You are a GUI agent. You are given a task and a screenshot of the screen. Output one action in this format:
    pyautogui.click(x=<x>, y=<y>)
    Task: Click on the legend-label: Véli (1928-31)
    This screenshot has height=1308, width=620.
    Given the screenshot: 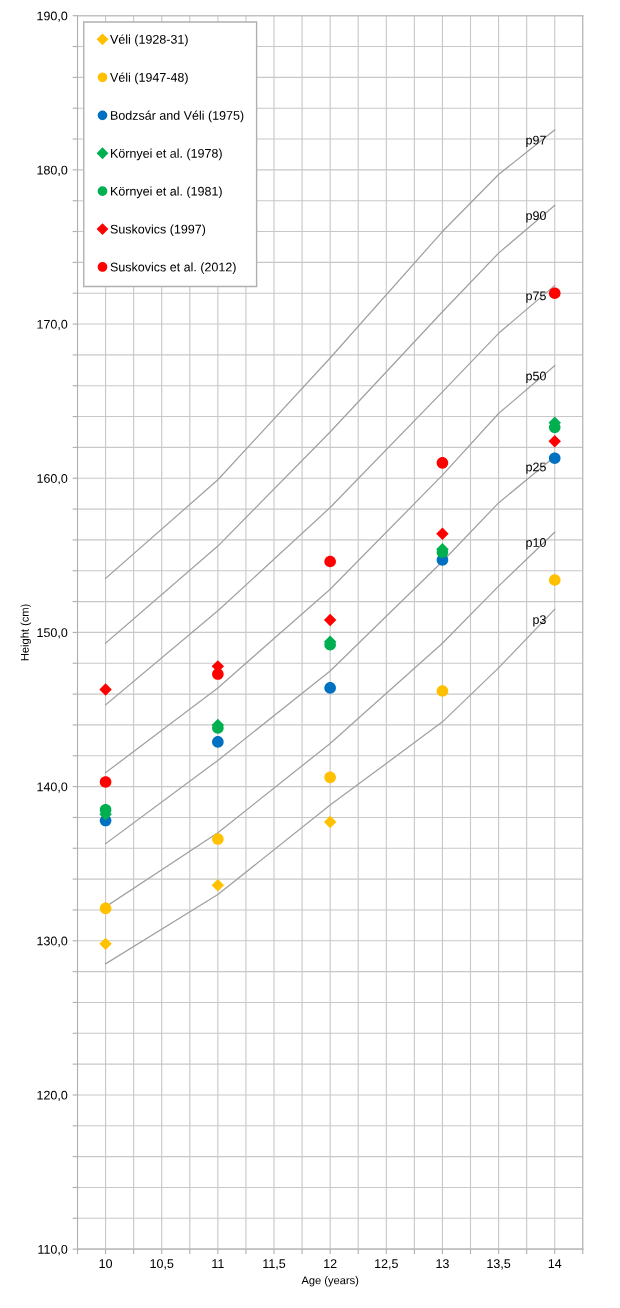 What is the action you would take?
    pyautogui.click(x=149, y=40)
    